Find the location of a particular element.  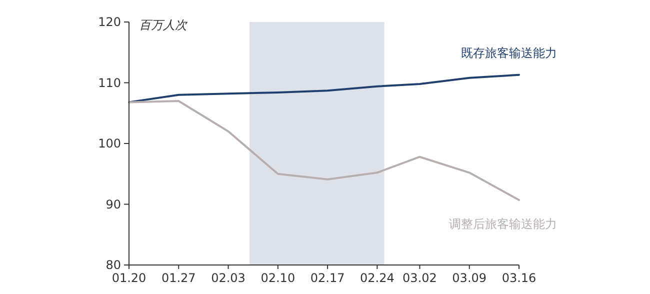

x-tick-label: 01.20 is located at coordinates (129, 278).